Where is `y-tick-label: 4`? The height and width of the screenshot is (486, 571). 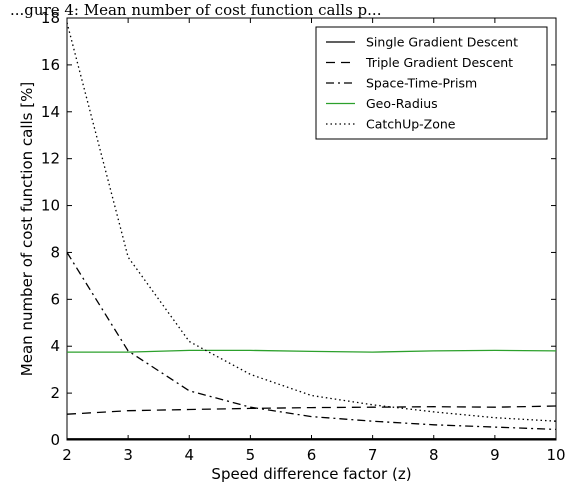
y-tick-label: 4 is located at coordinates (55, 346).